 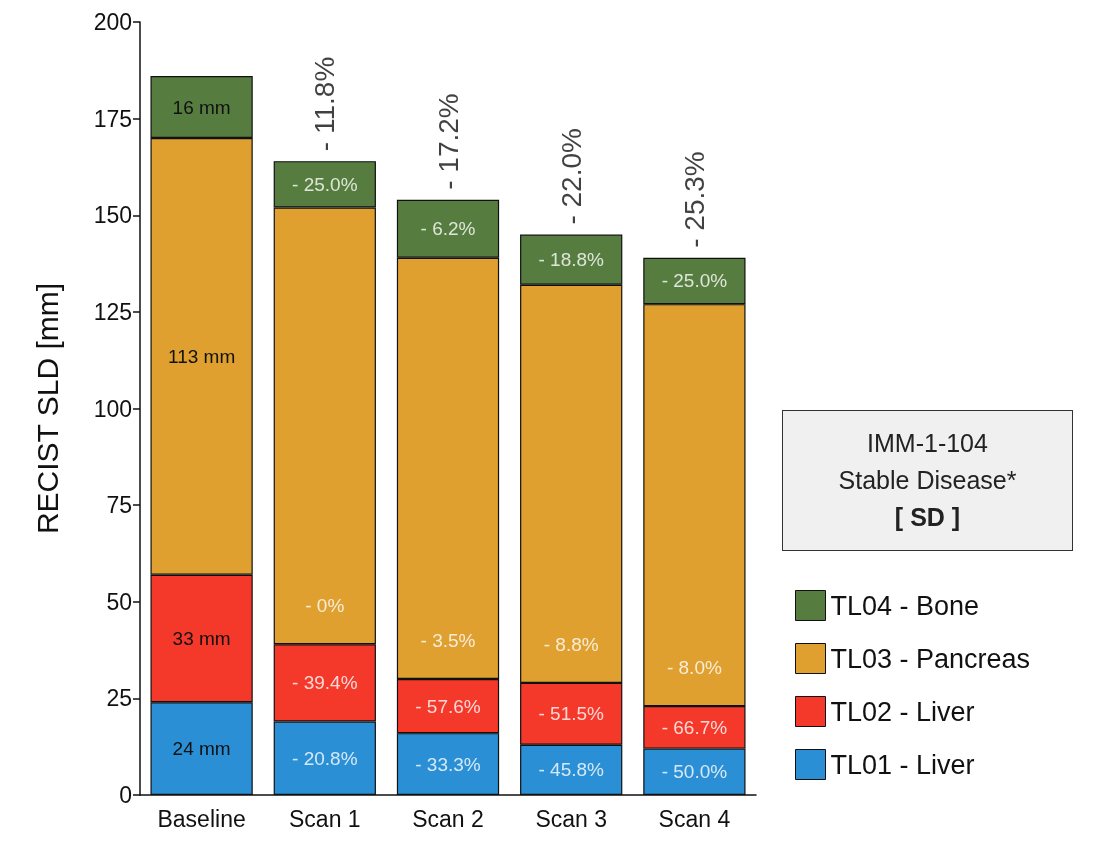 What do you see at coordinates (930, 658) in the screenshot?
I see `legend-label: TL03 - Pancreas` at bounding box center [930, 658].